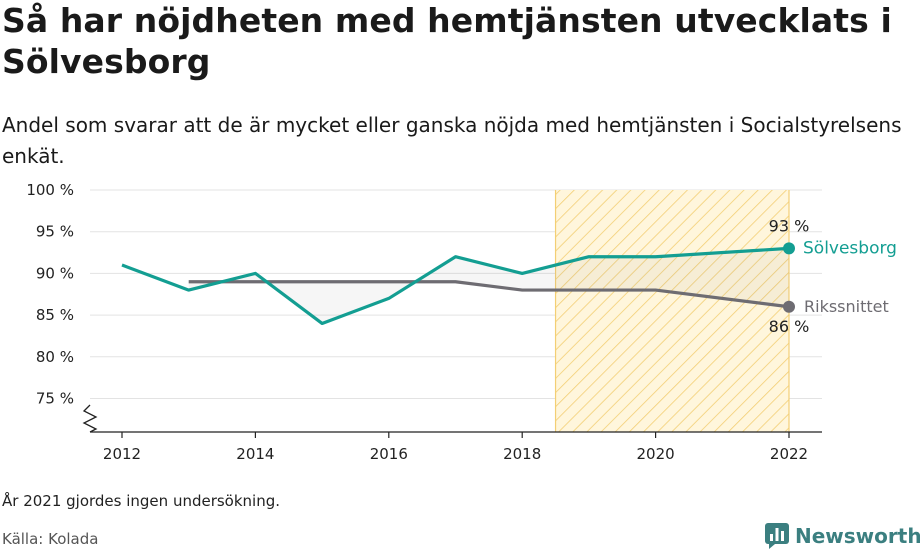 The width and height of the screenshot is (920, 552). What do you see at coordinates (777, 536) in the screenshot?
I see `newsworthy-logo-icon` at bounding box center [777, 536].